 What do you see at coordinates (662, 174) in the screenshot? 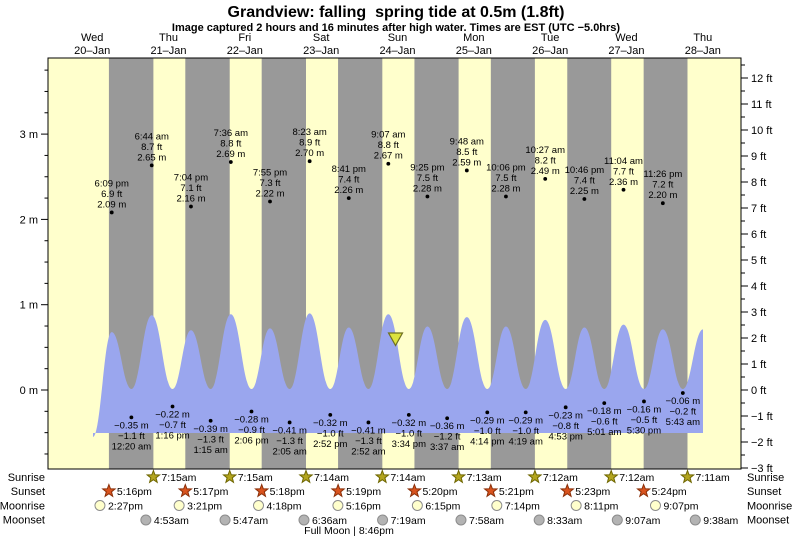
I see `high-tide-label: 11:26 pm` at bounding box center [662, 174].